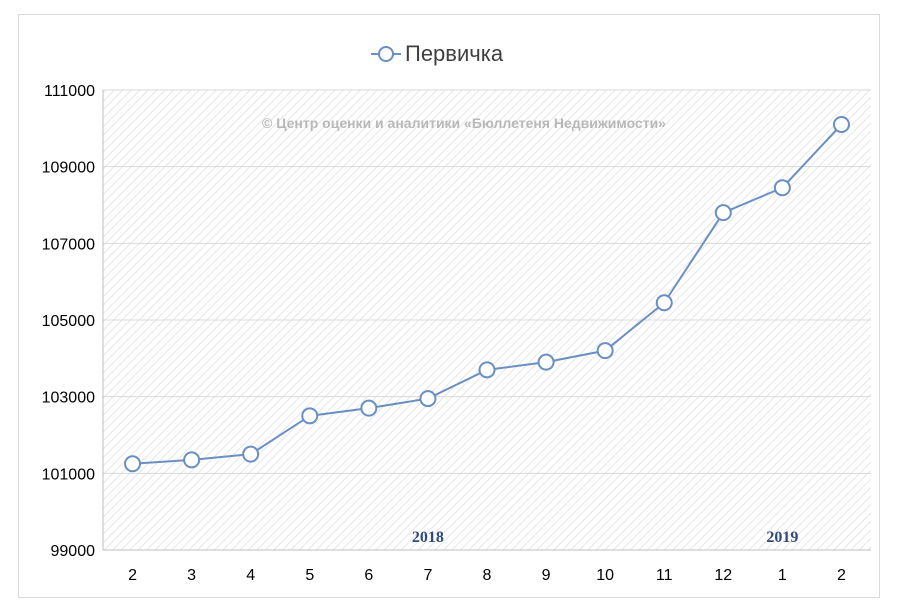 This screenshot has width=900, height=611. What do you see at coordinates (428, 537) in the screenshot?
I see `year-label: 2018` at bounding box center [428, 537].